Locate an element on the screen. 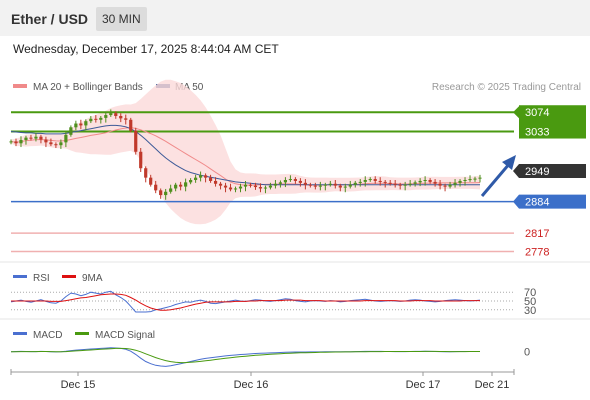 Image resolution: width=590 pixels, height=400 pixels. price-tags: 3074 3033 2949 2884 2817 2778 is located at coordinates (549, 182).